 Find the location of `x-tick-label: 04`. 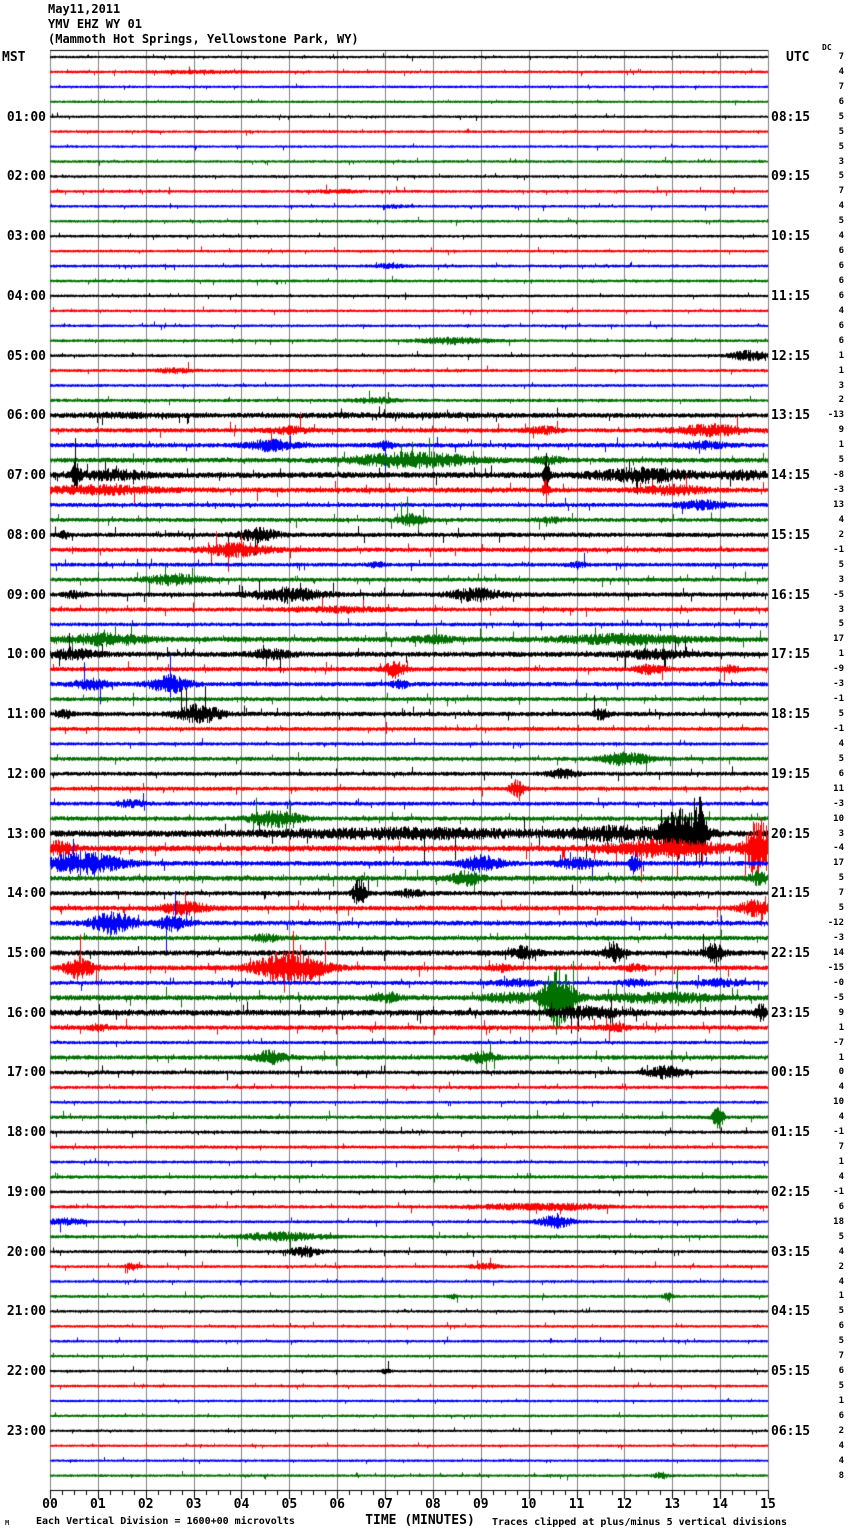

x-tick-label: 04 is located at coordinates (241, 1504).